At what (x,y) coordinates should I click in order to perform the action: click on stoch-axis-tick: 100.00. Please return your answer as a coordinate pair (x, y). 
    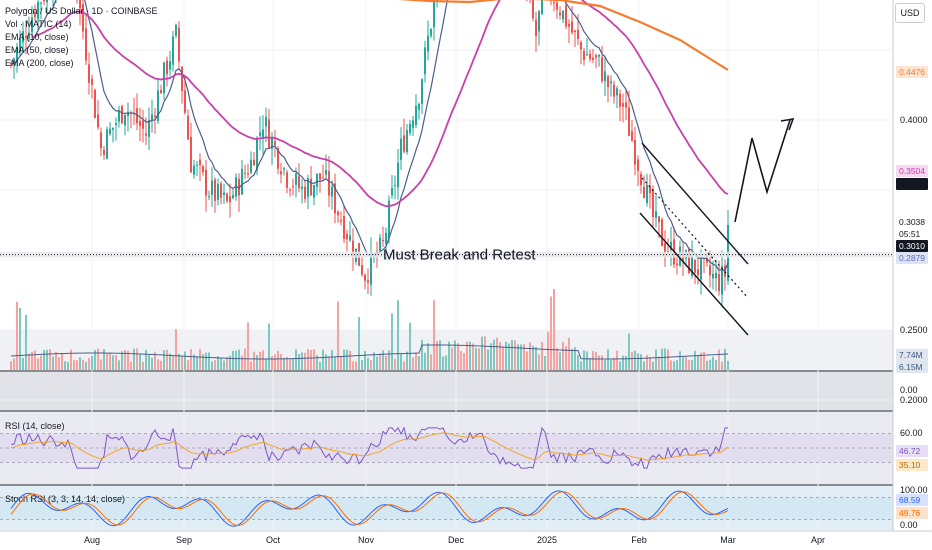
    Looking at the image, I should click on (914, 490).